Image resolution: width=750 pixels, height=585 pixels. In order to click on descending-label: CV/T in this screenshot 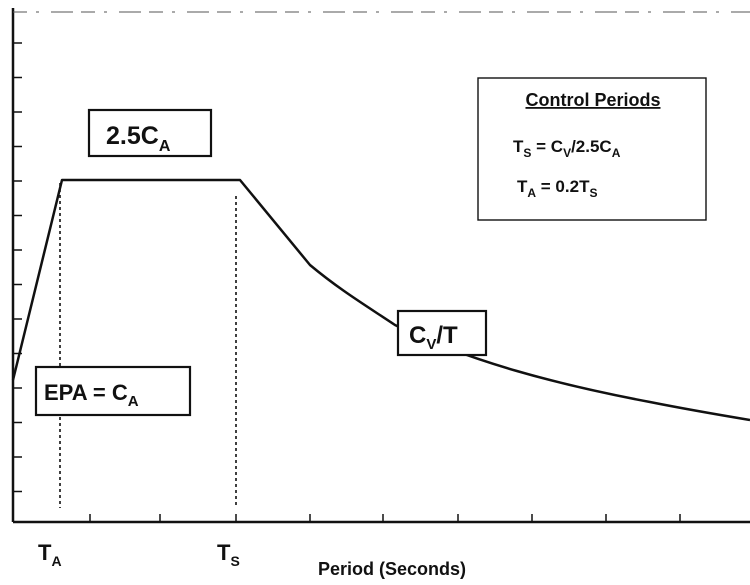, I will do `click(442, 333)`.